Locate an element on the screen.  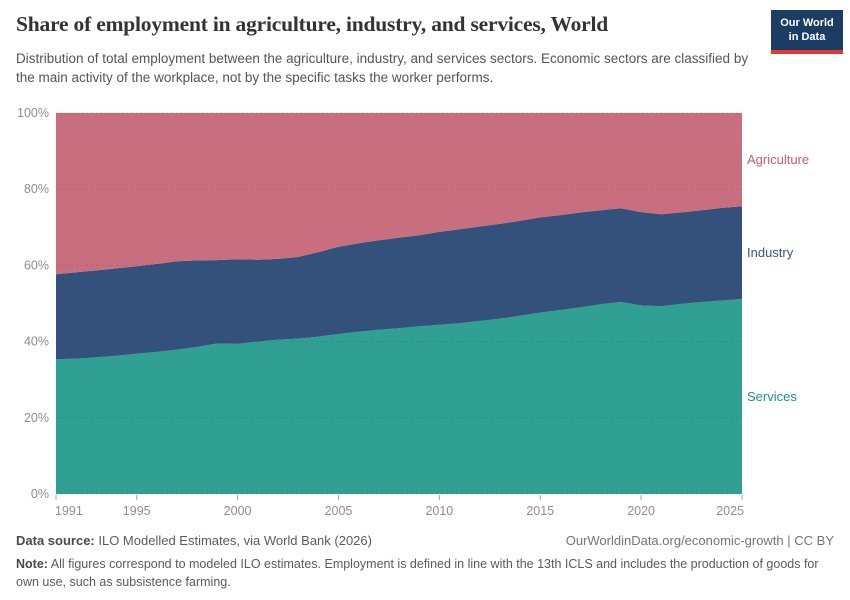
x-axis-label-2020: 2020 is located at coordinates (641, 511).